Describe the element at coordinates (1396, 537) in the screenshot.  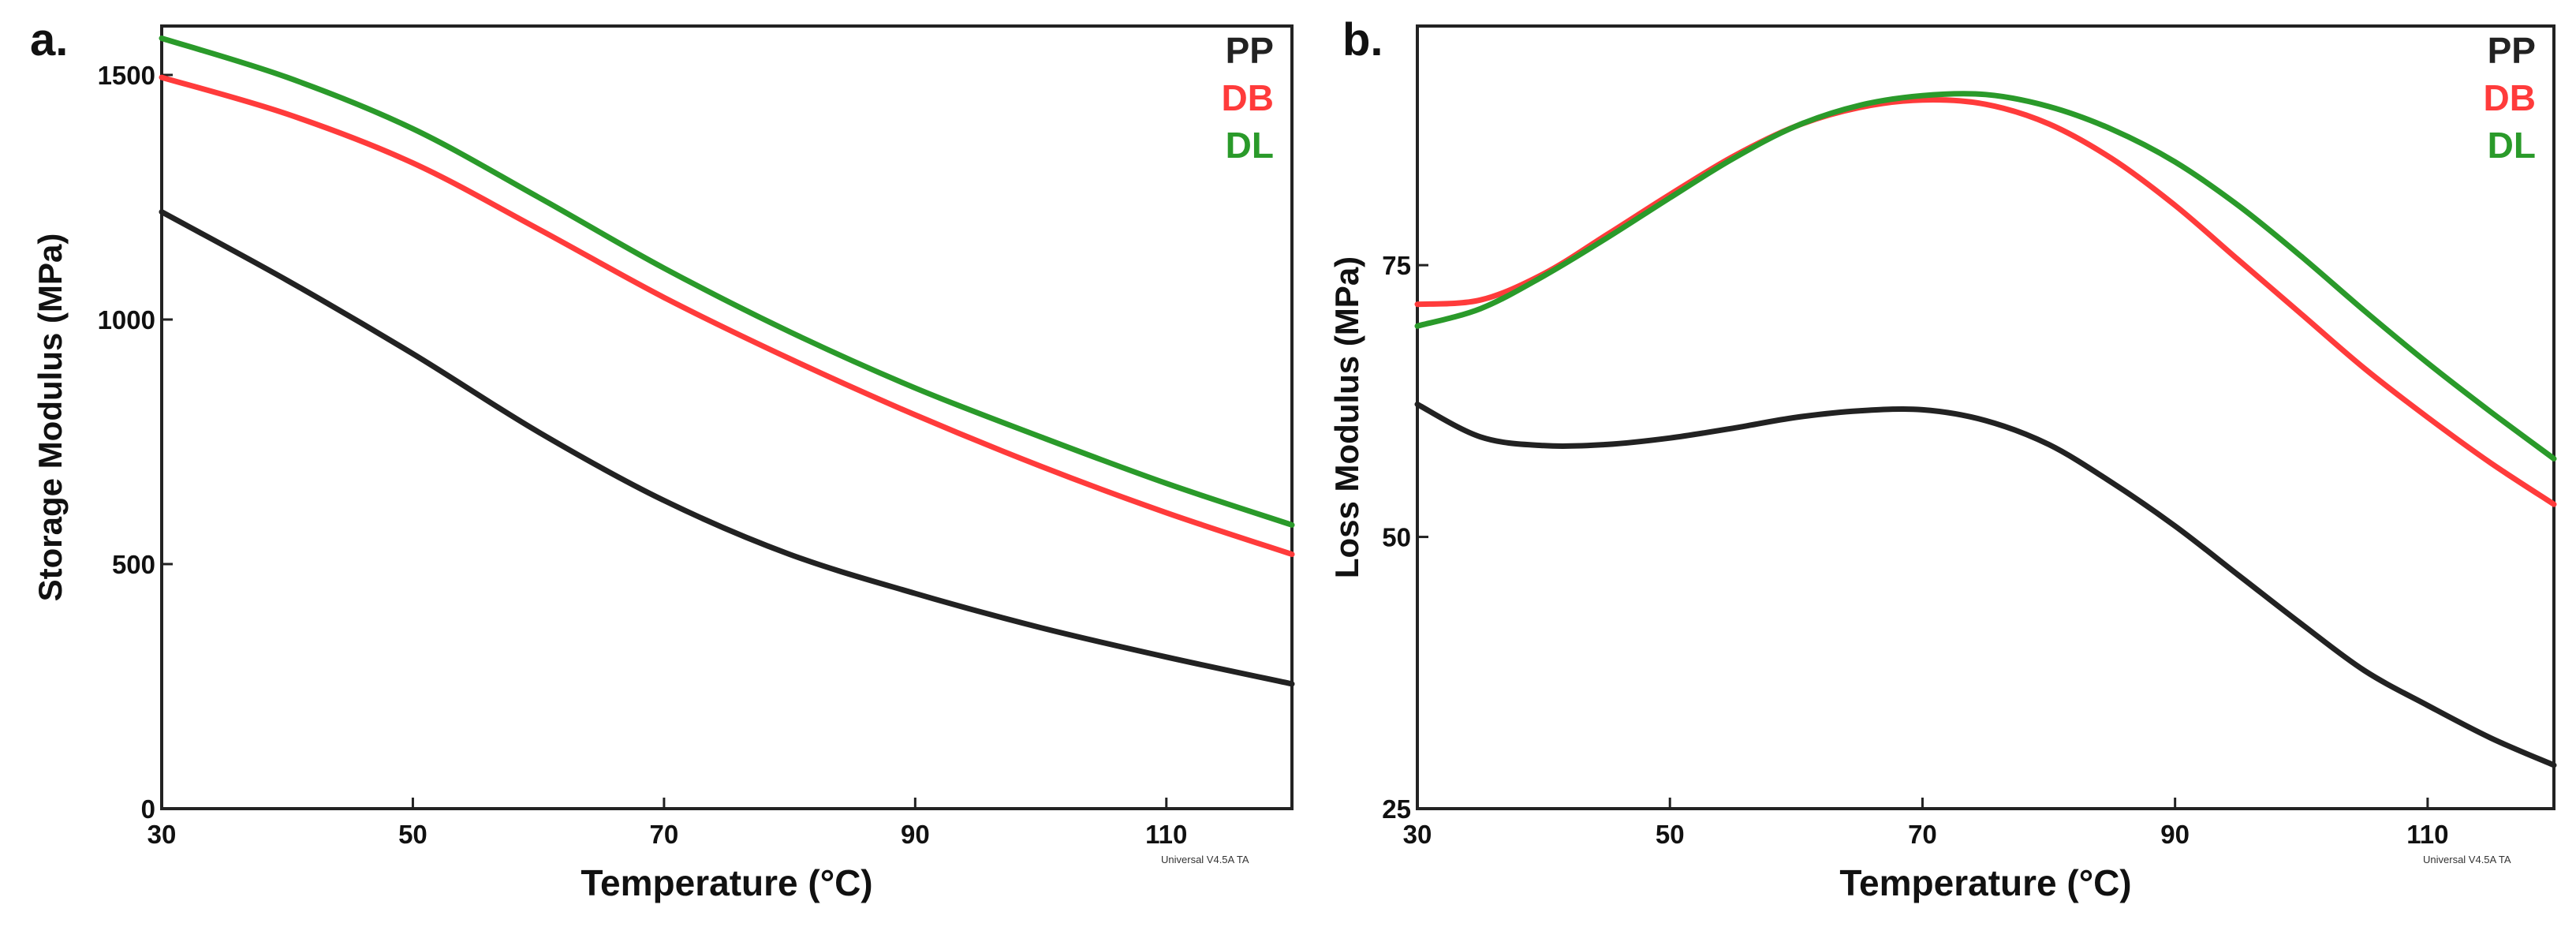
I see `y-tick-label: 50` at that location.